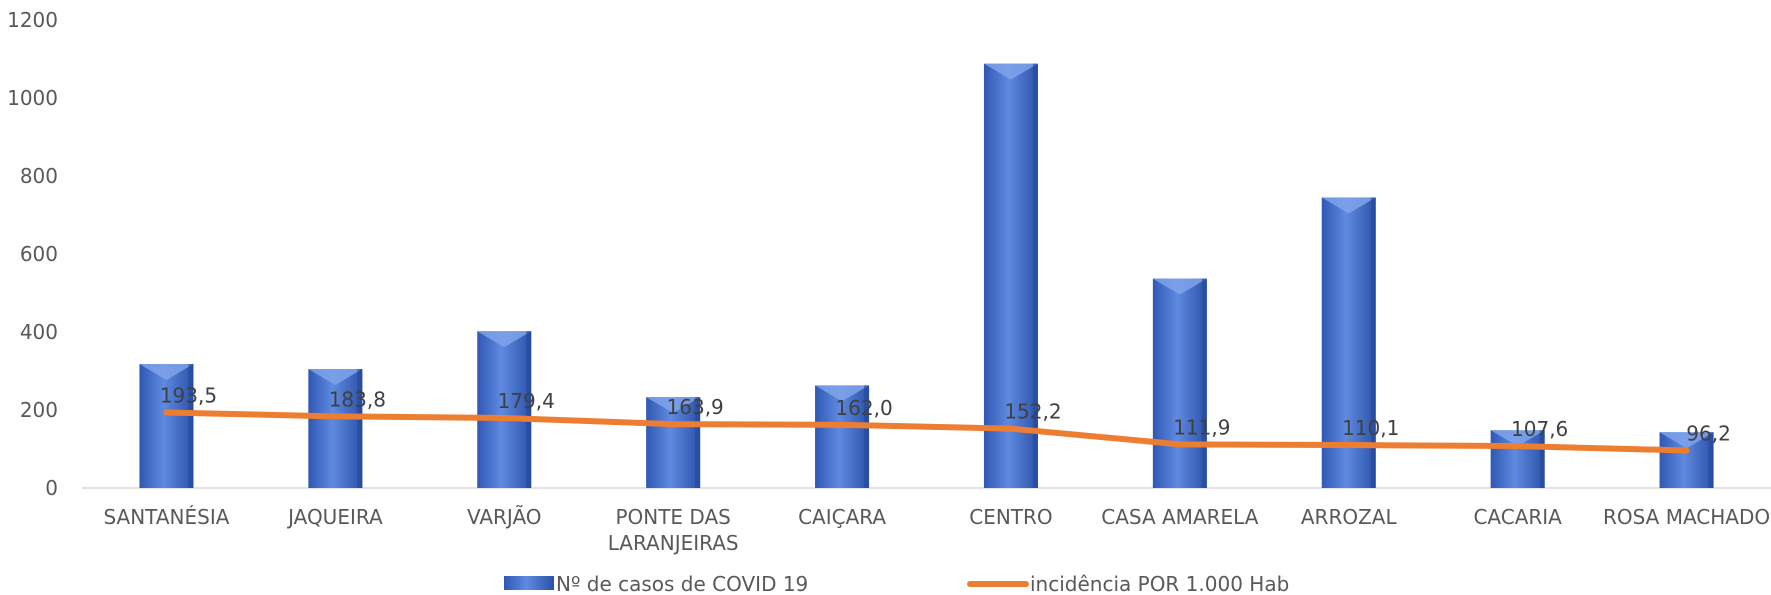  What do you see at coordinates (1201, 427) in the screenshot?
I see `data-label: 111,9` at bounding box center [1201, 427].